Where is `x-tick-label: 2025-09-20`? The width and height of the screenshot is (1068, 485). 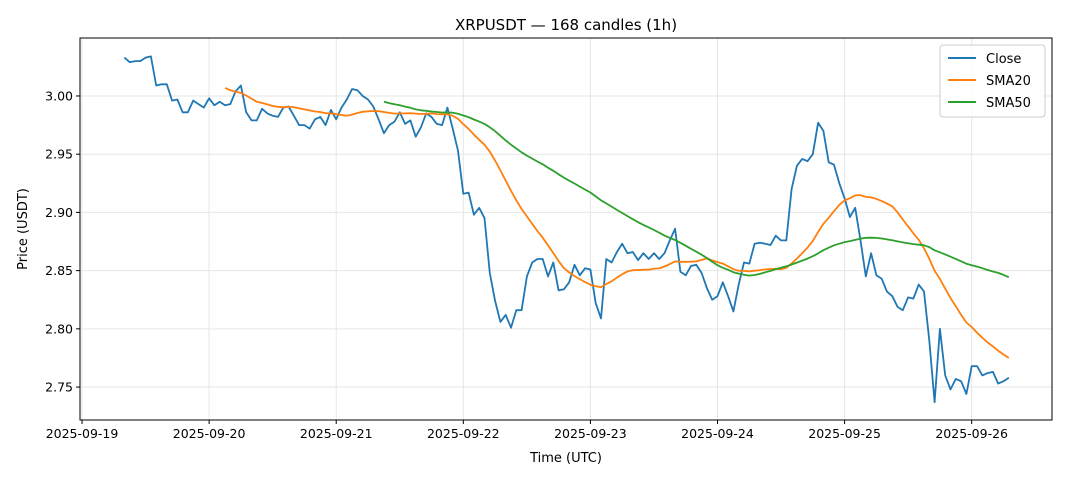 x-tick-label: 2025-09-20 is located at coordinates (209, 433).